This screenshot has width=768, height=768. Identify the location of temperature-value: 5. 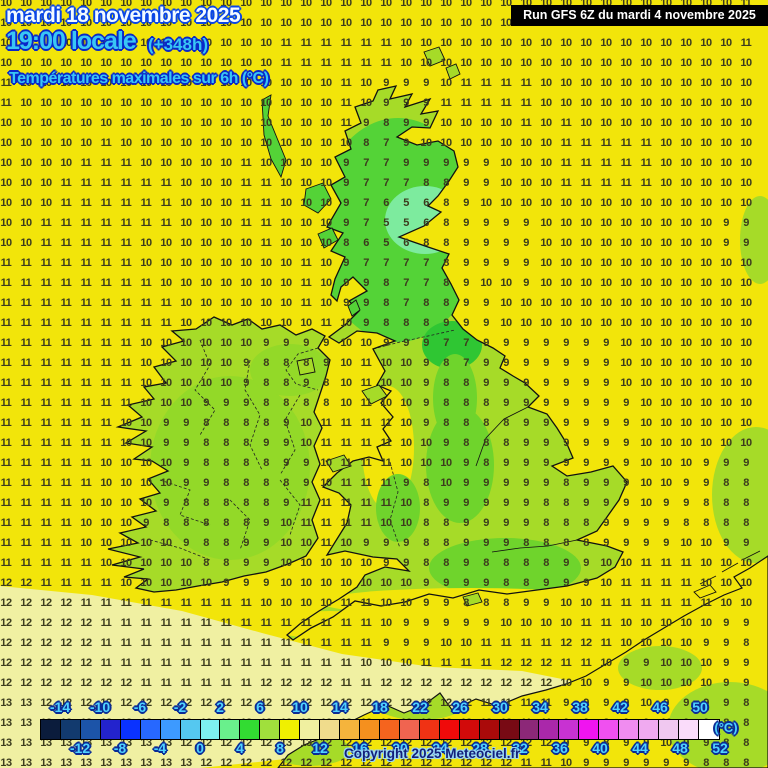
(386, 243).